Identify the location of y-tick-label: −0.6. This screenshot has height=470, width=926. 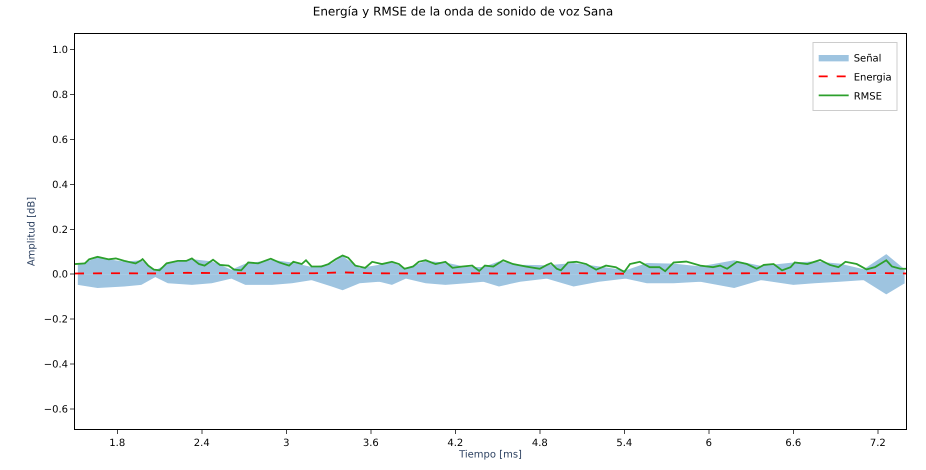
(56, 410).